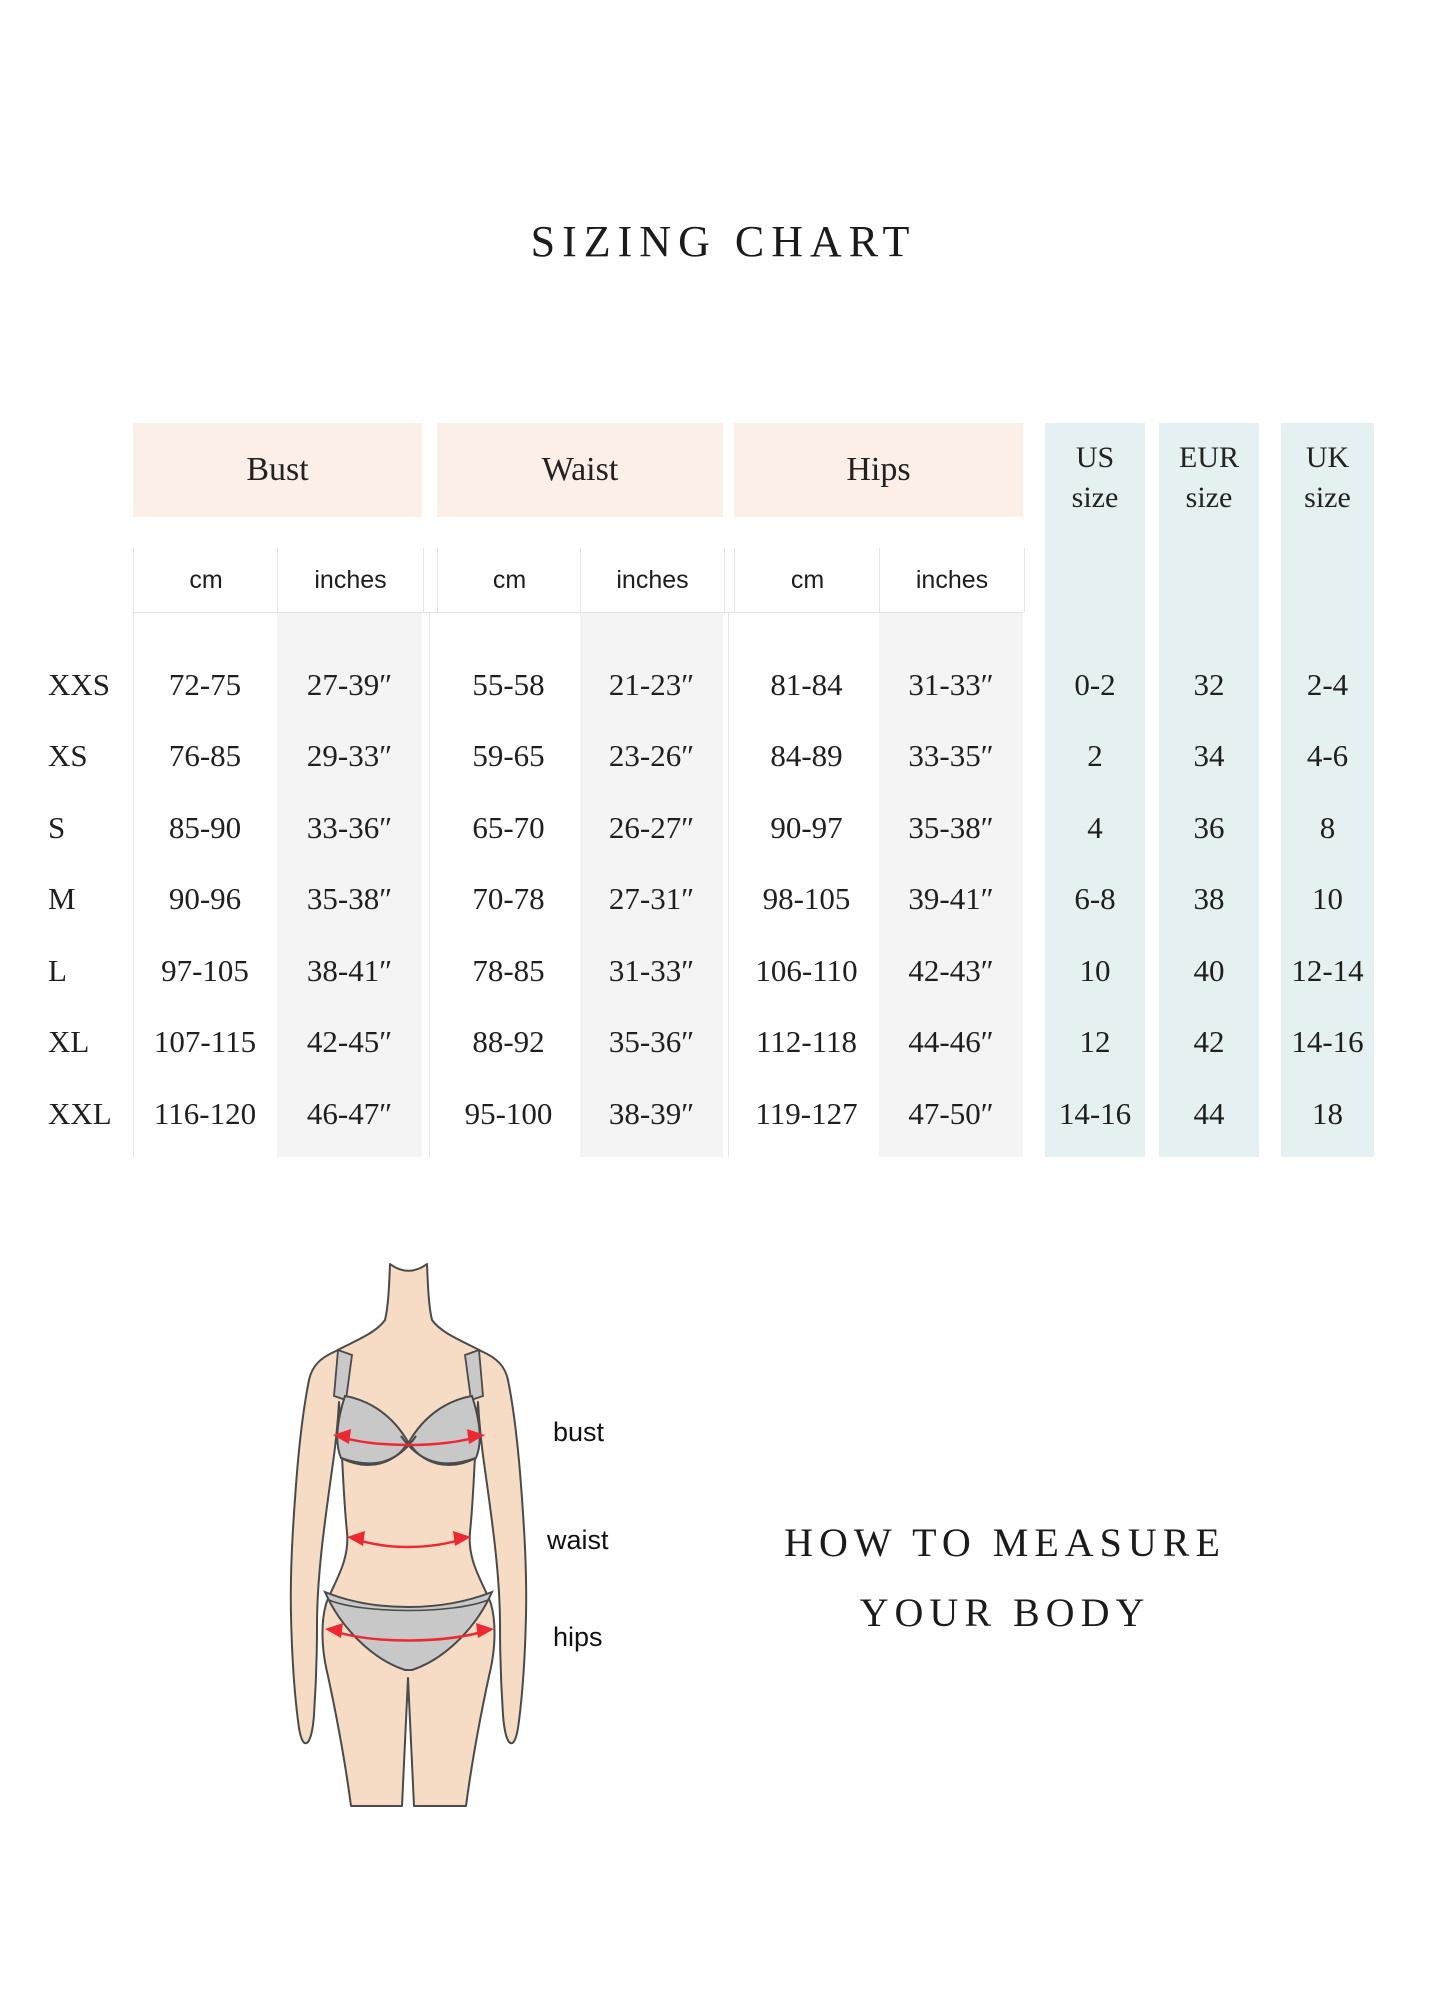 This screenshot has height=2000, width=1431. Describe the element at coordinates (806, 1113) in the screenshot. I see `hips-cm-value: 119-127` at that location.